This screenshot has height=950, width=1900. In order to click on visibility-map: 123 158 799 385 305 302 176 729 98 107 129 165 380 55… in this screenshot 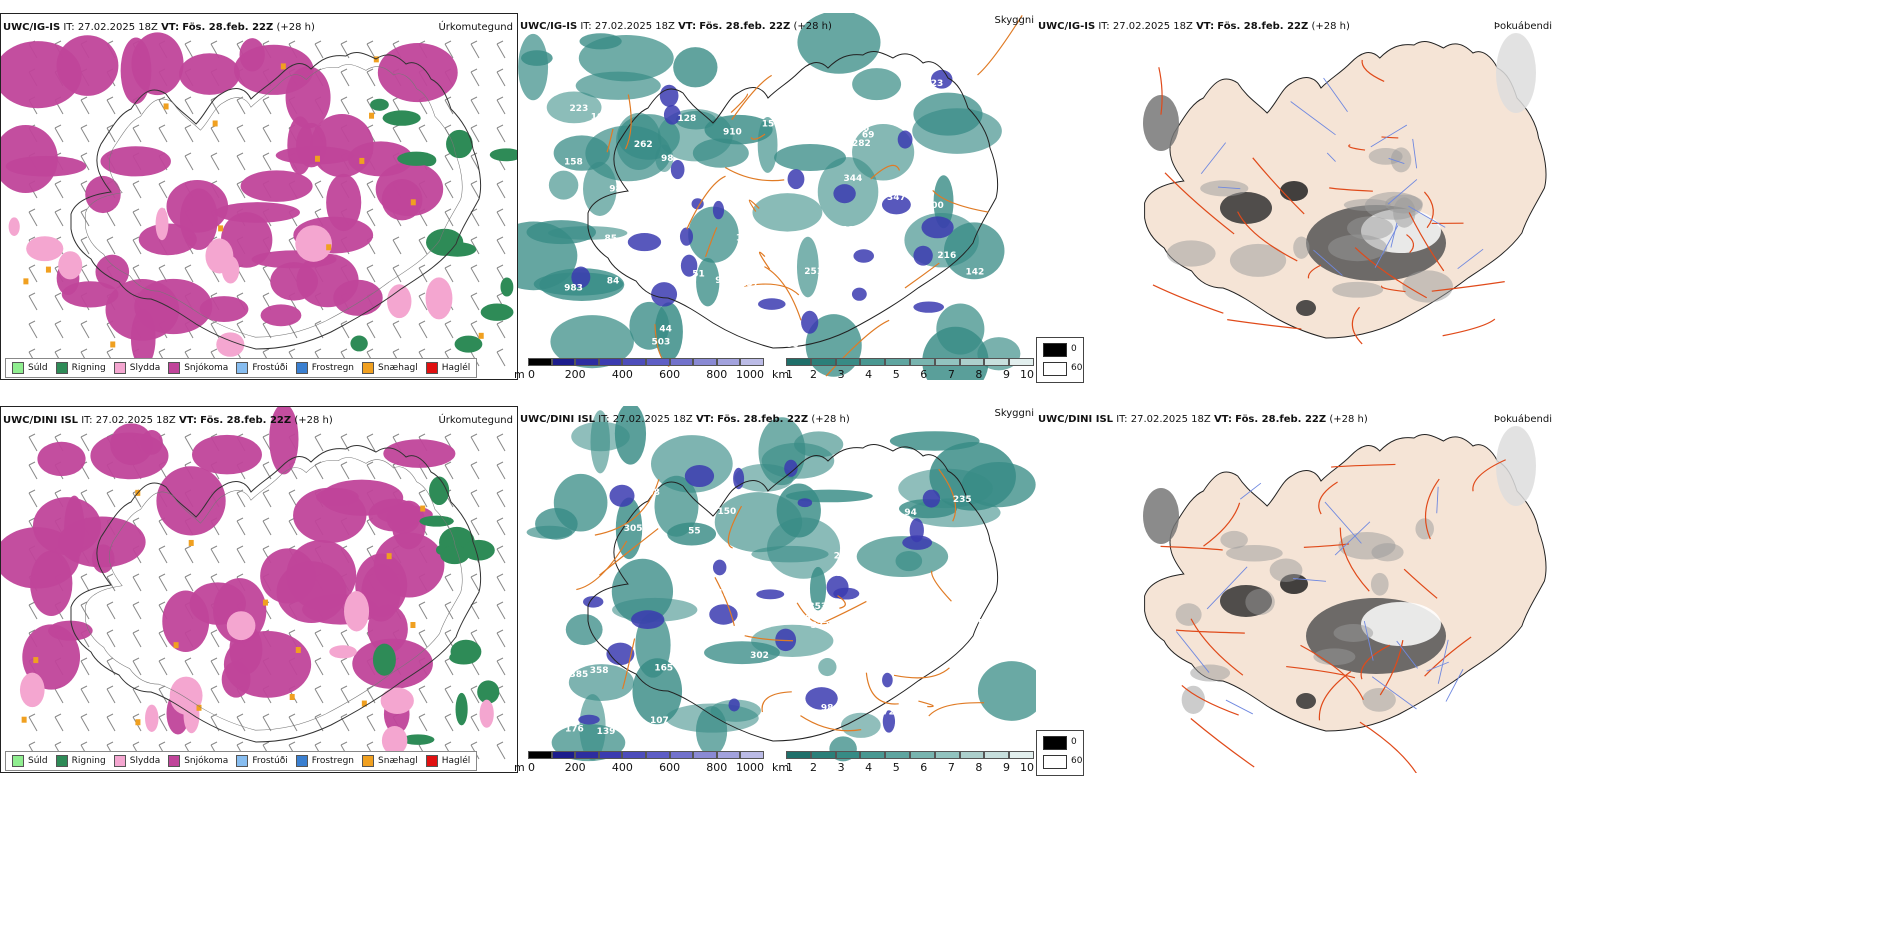, I will do `click(781, 584)`.